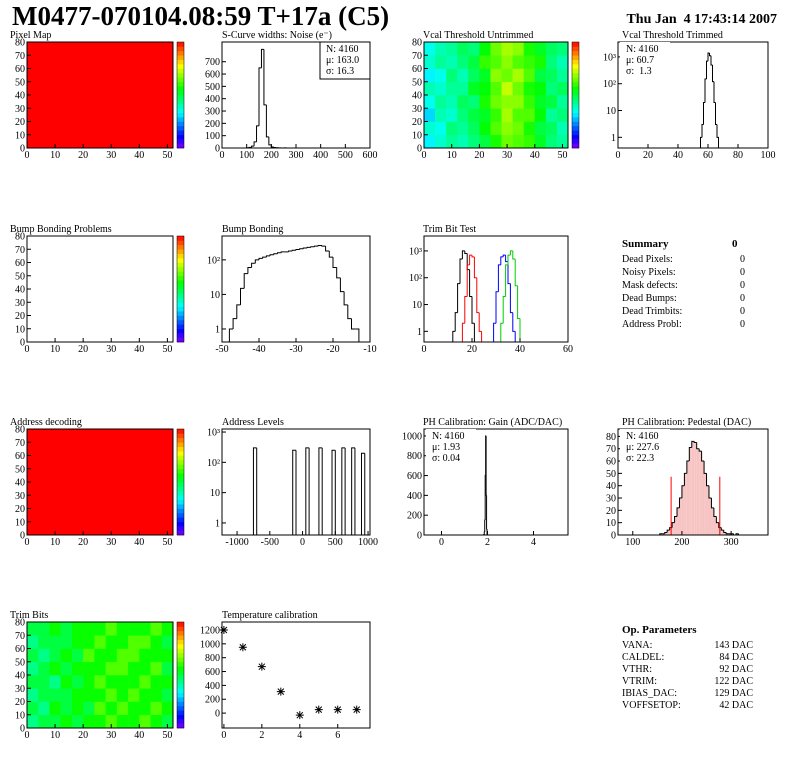 The height and width of the screenshot is (772, 796). What do you see at coordinates (212, 658) in the screenshot?
I see `y-tick-label: 800` at bounding box center [212, 658].